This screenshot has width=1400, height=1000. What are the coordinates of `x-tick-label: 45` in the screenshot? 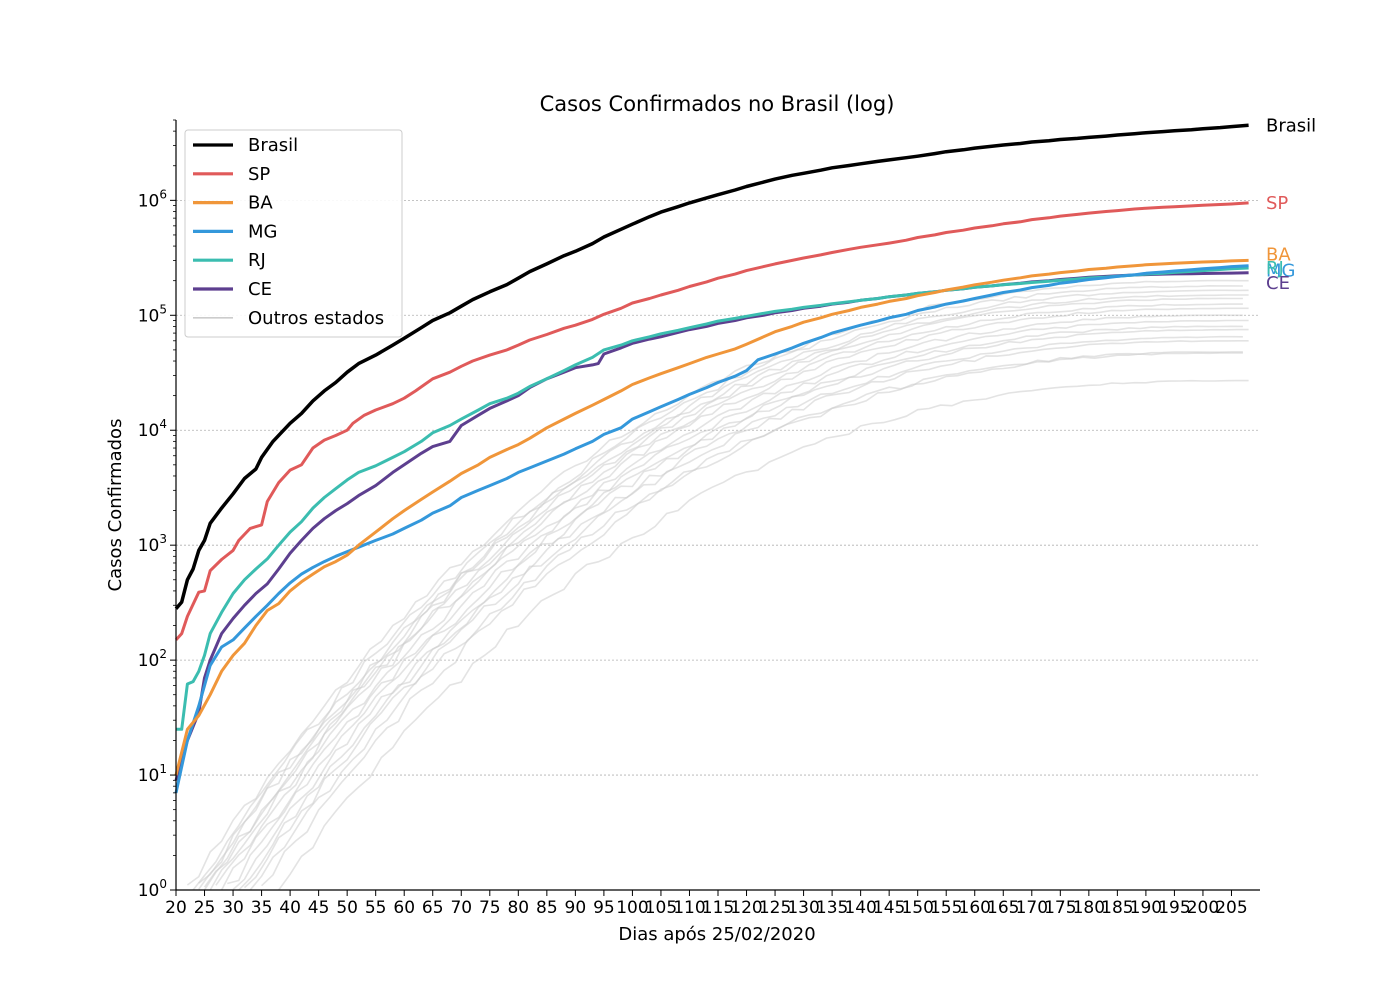 It's located at (319, 908).